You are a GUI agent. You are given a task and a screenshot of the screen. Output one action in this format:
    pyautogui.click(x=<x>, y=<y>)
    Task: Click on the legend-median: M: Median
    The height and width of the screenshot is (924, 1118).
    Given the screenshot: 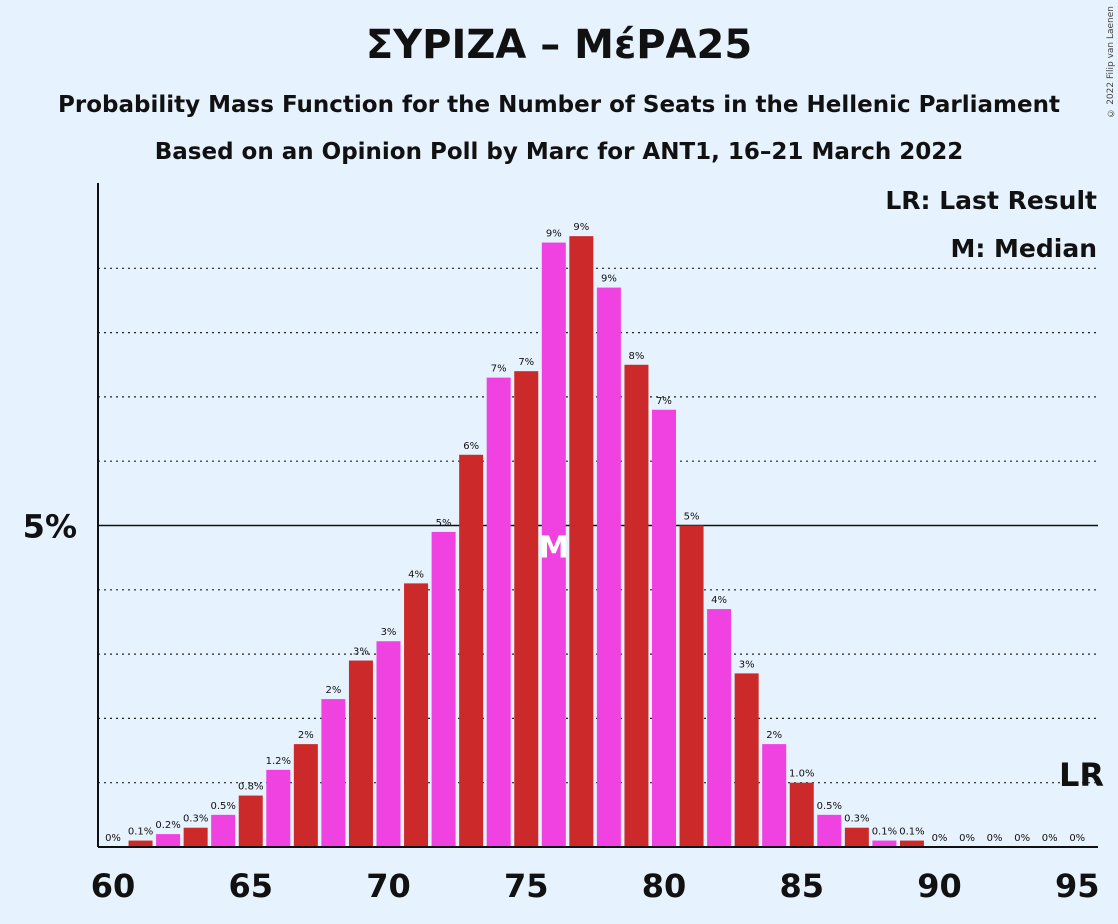 What is the action you would take?
    pyautogui.click(x=1023, y=248)
    